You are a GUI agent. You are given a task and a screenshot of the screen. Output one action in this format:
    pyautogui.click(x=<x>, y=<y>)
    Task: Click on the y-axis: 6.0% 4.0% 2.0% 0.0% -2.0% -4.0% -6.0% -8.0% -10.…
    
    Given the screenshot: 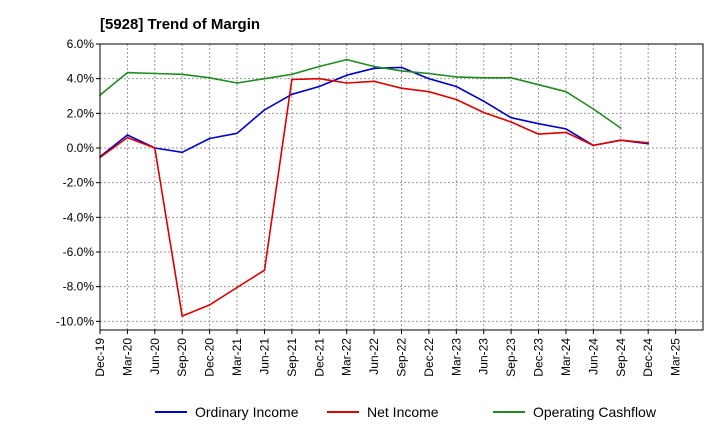 What is the action you would take?
    pyautogui.click(x=78, y=182)
    